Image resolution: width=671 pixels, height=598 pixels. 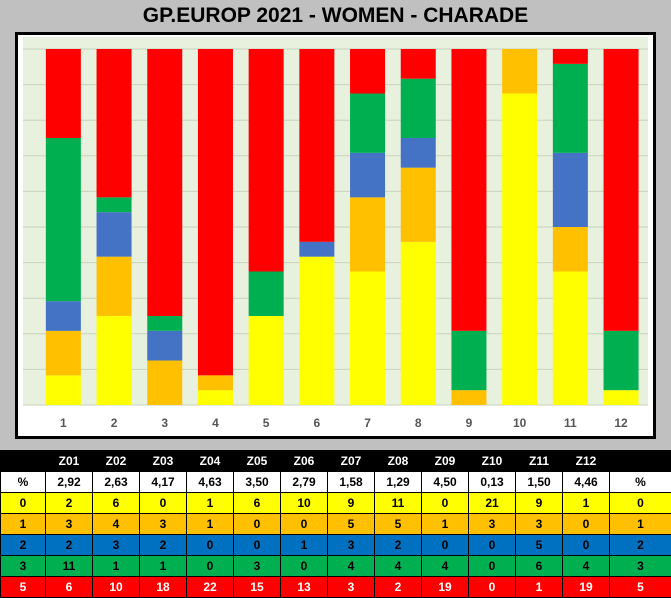 I want to click on x-tick-label: 12, so click(x=621, y=423).